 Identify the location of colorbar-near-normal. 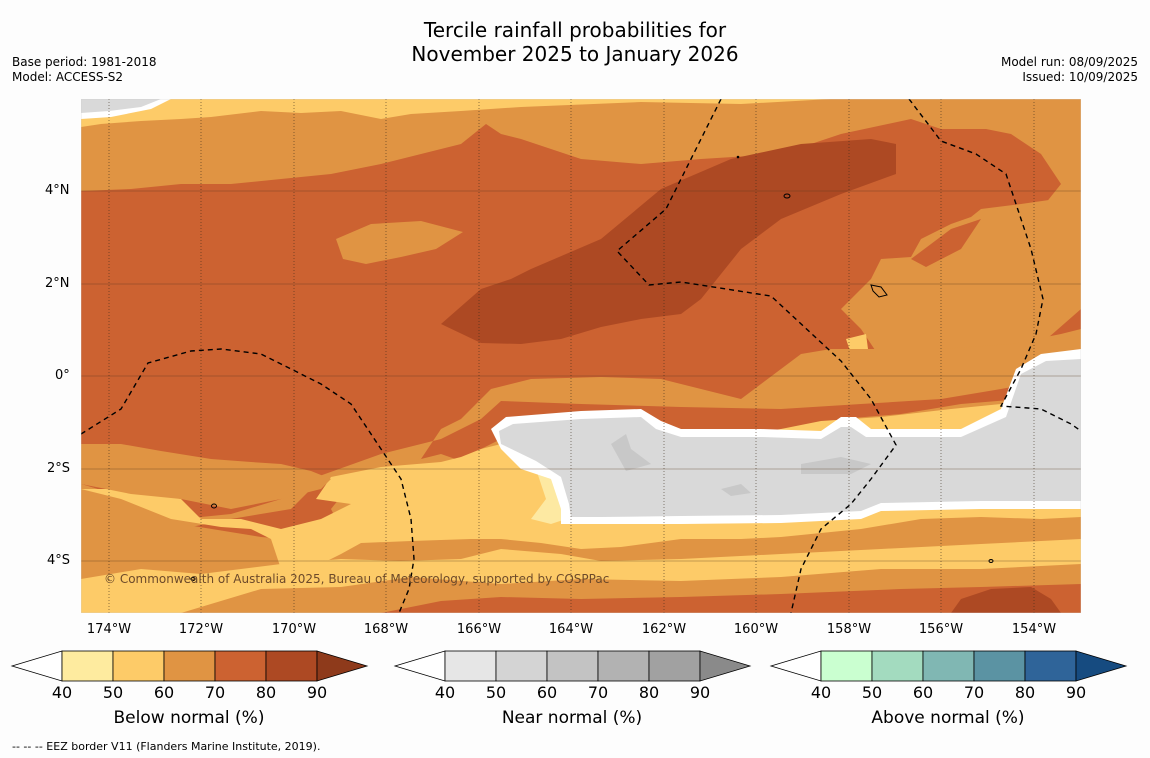
(572, 666).